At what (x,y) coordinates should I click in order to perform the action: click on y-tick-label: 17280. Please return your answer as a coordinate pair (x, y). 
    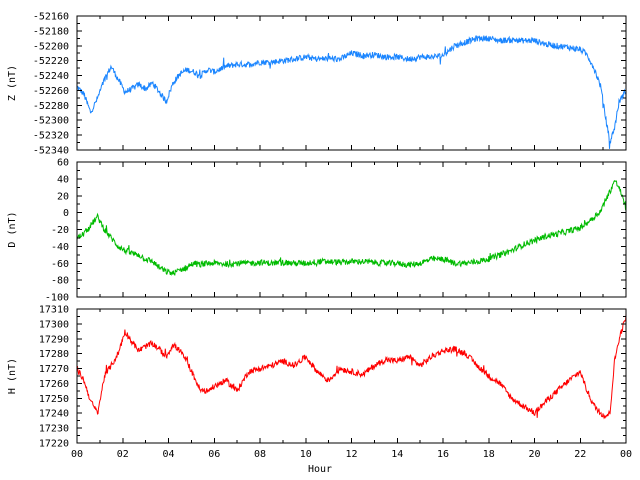
    Looking at the image, I should click on (54, 354).